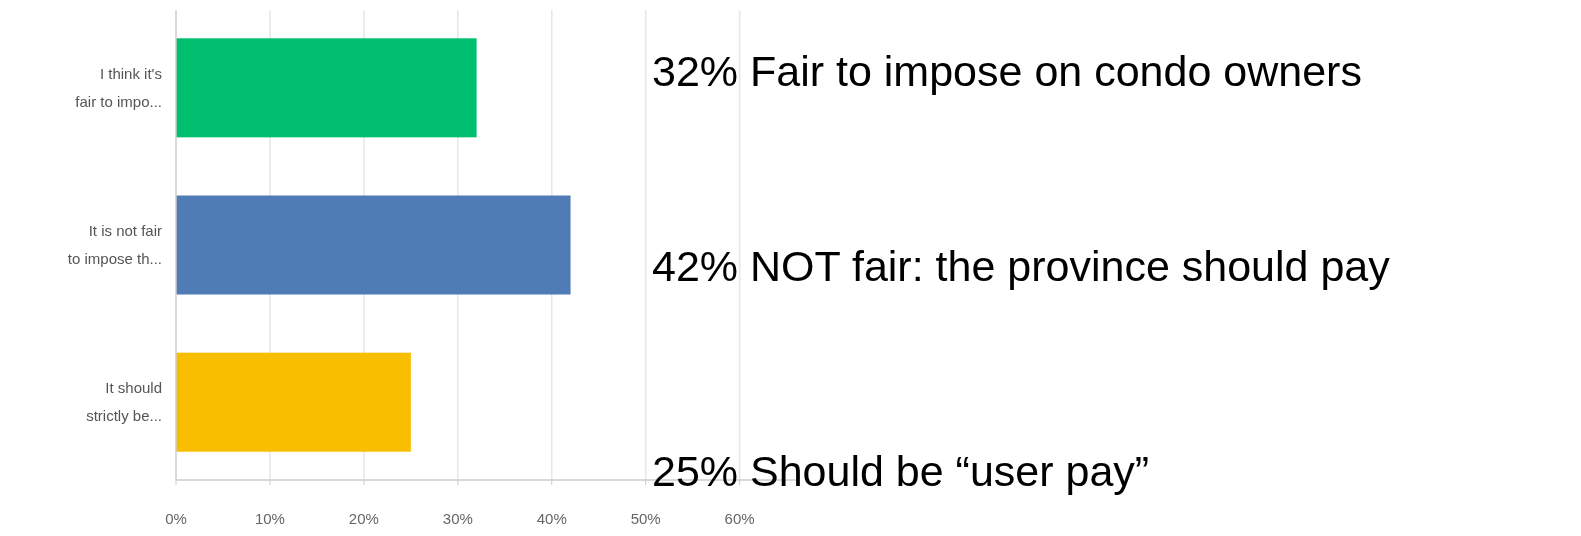 Image resolution: width=1581 pixels, height=536 pixels. Describe the element at coordinates (901, 471) in the screenshot. I see `annotation: 25% Should be “user pay”` at that location.